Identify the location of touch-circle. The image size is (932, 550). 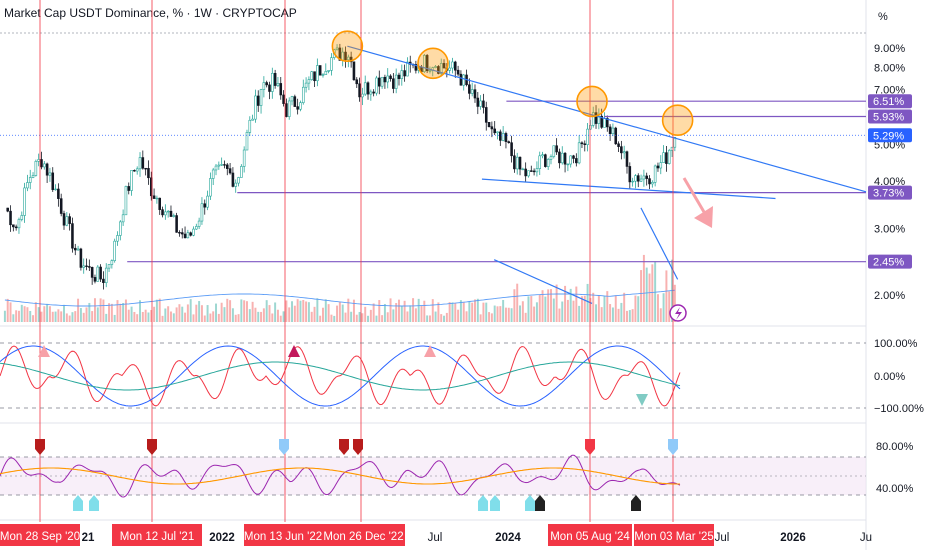
(592, 101).